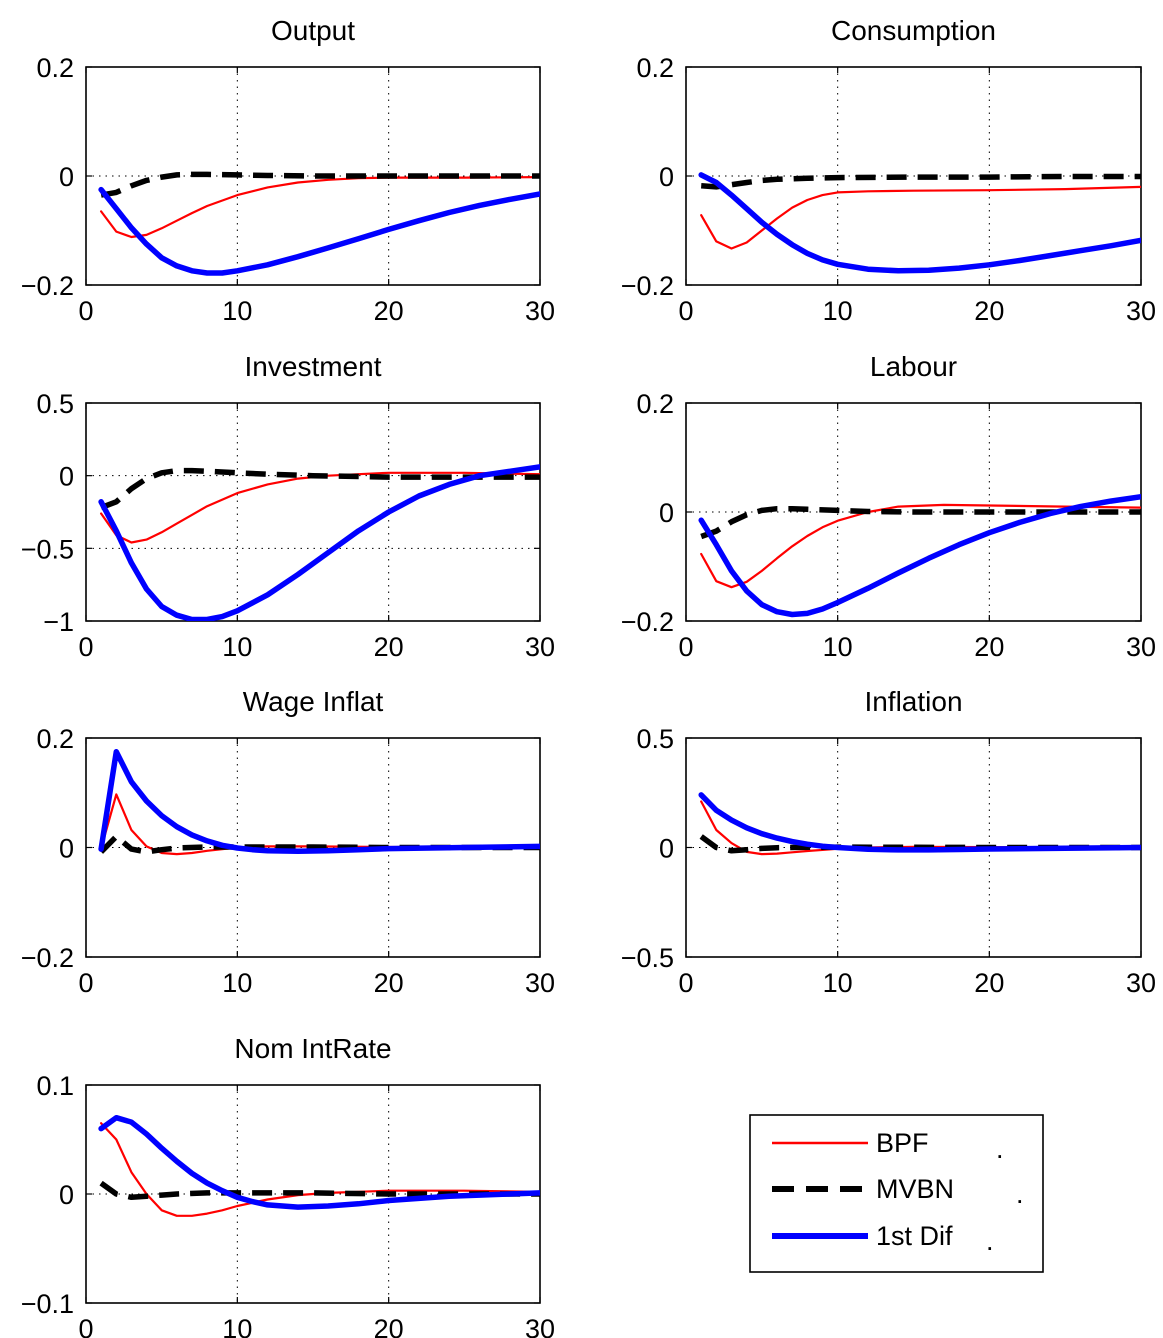  What do you see at coordinates (312, 1048) in the screenshot?
I see `panel-title: Nom IntRate` at bounding box center [312, 1048].